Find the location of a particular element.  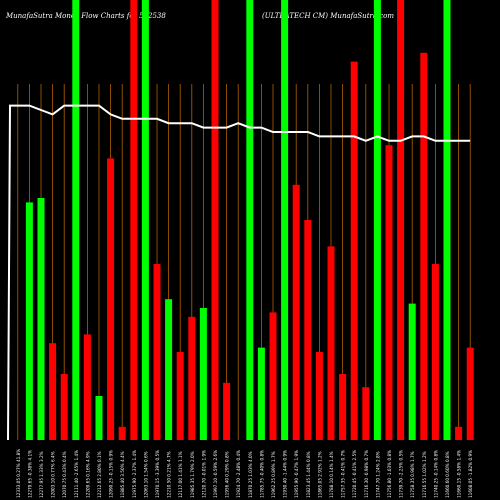

x-tick-label: 12279.65 -0.38% 4.1% is located at coordinates (29, 474).